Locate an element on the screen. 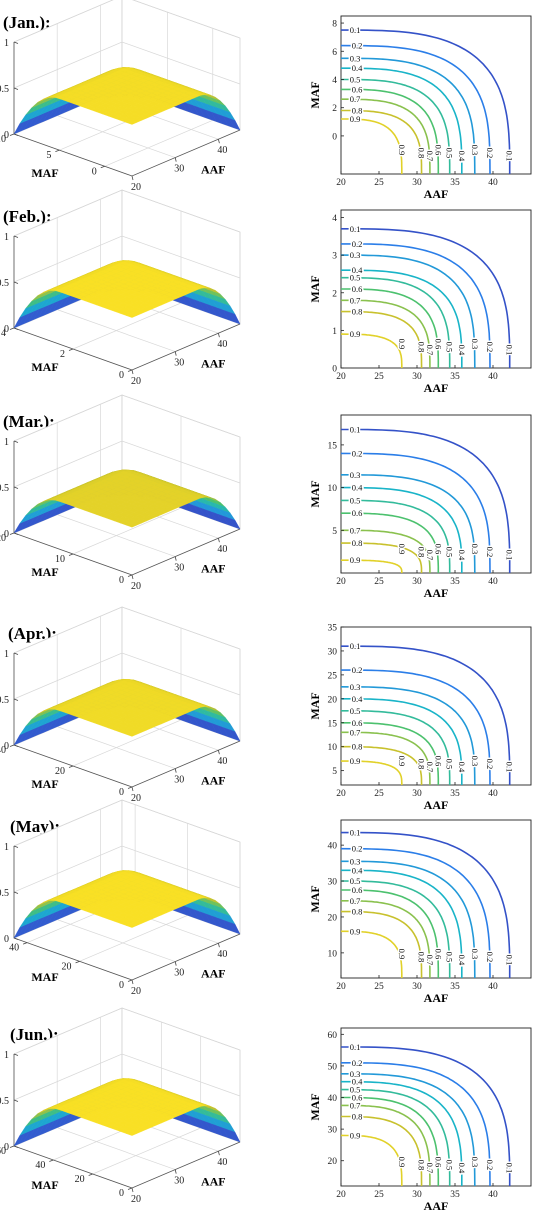 This screenshot has width=550, height=1217. surface-plot: 00.5120304002040ProbabilityAAFMAF is located at coordinates (120, 898).